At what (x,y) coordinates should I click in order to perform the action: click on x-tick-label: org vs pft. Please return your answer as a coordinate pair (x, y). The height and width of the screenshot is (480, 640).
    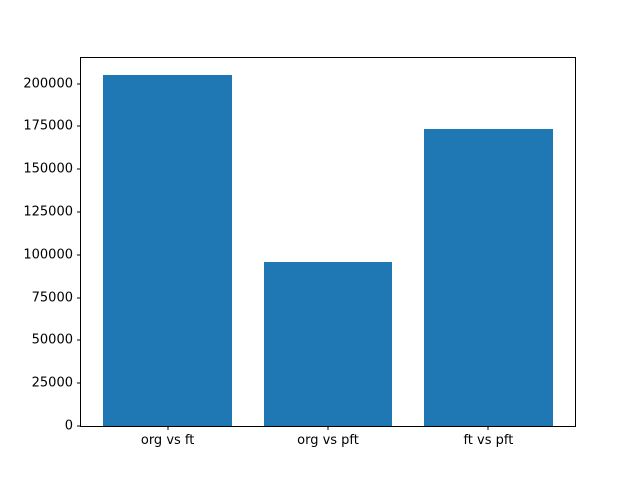
    Looking at the image, I should click on (328, 440).